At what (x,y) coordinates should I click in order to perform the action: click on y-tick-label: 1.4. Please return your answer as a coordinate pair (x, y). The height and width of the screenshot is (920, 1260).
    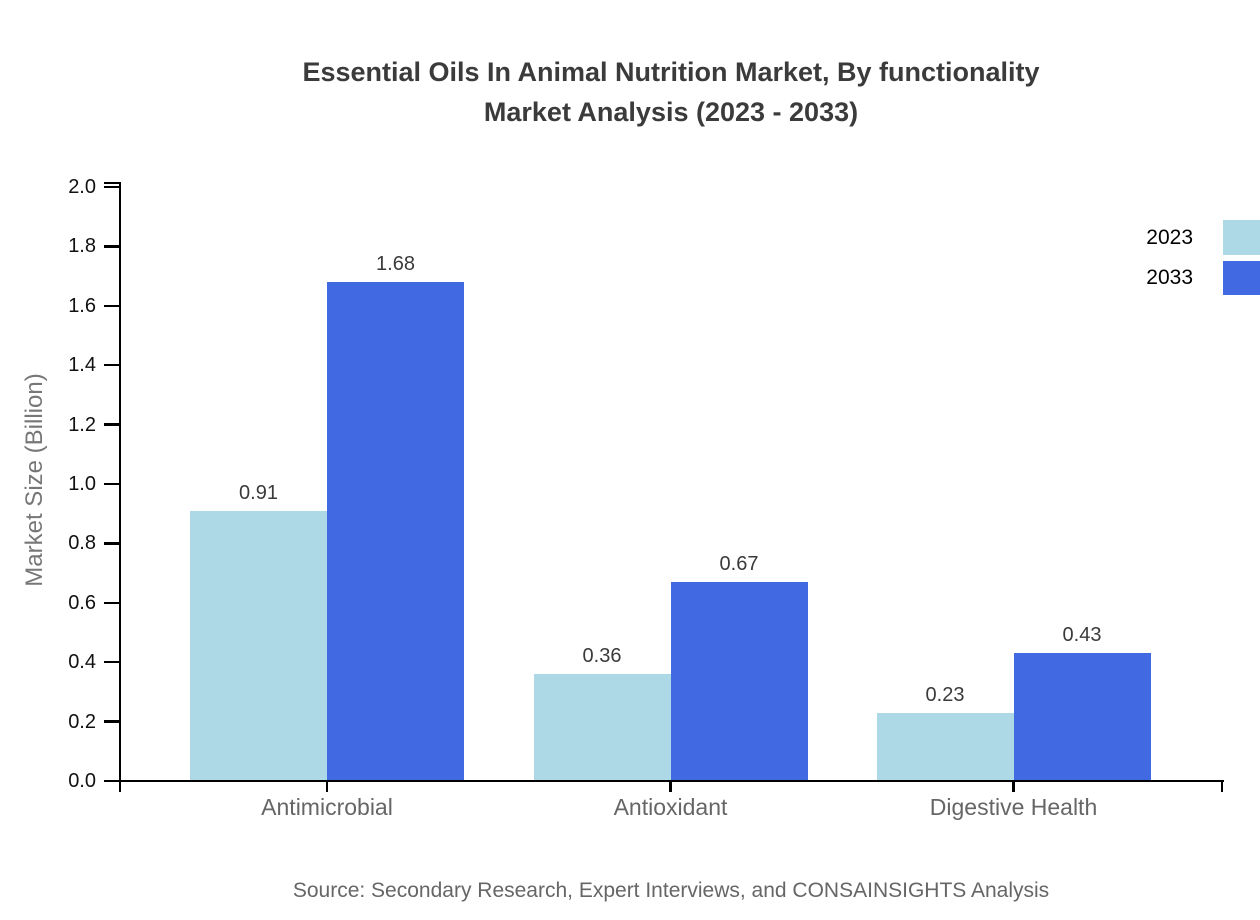
    Looking at the image, I should click on (82, 365).